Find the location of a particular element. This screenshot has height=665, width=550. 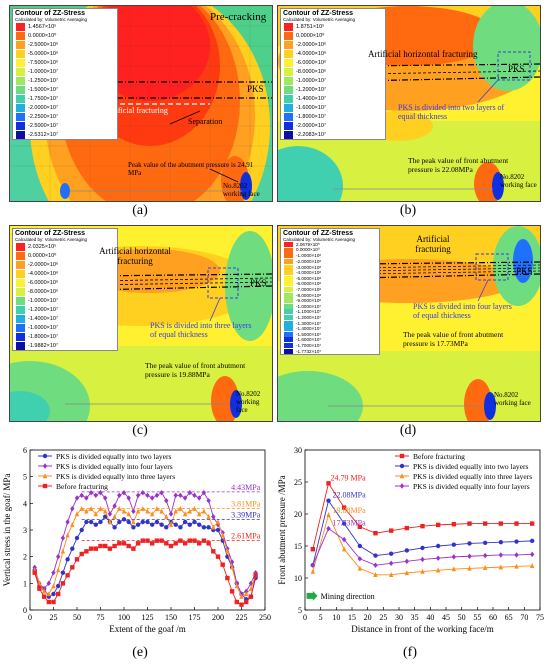

x-tick-label: 15 is located at coordinates (352, 617).